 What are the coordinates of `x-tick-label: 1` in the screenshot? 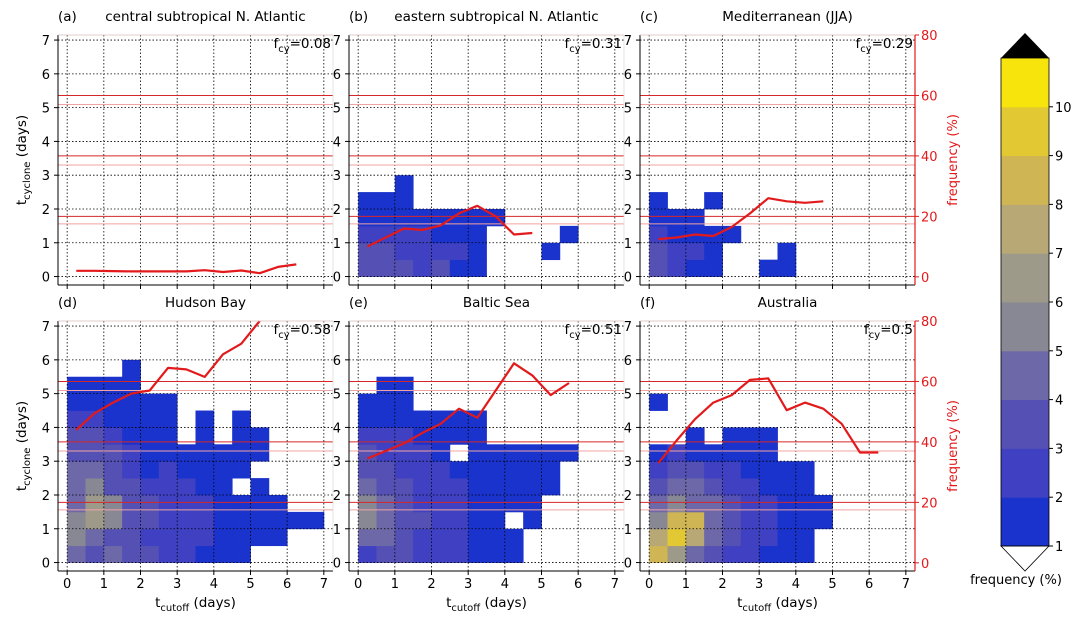 It's located at (104, 584).